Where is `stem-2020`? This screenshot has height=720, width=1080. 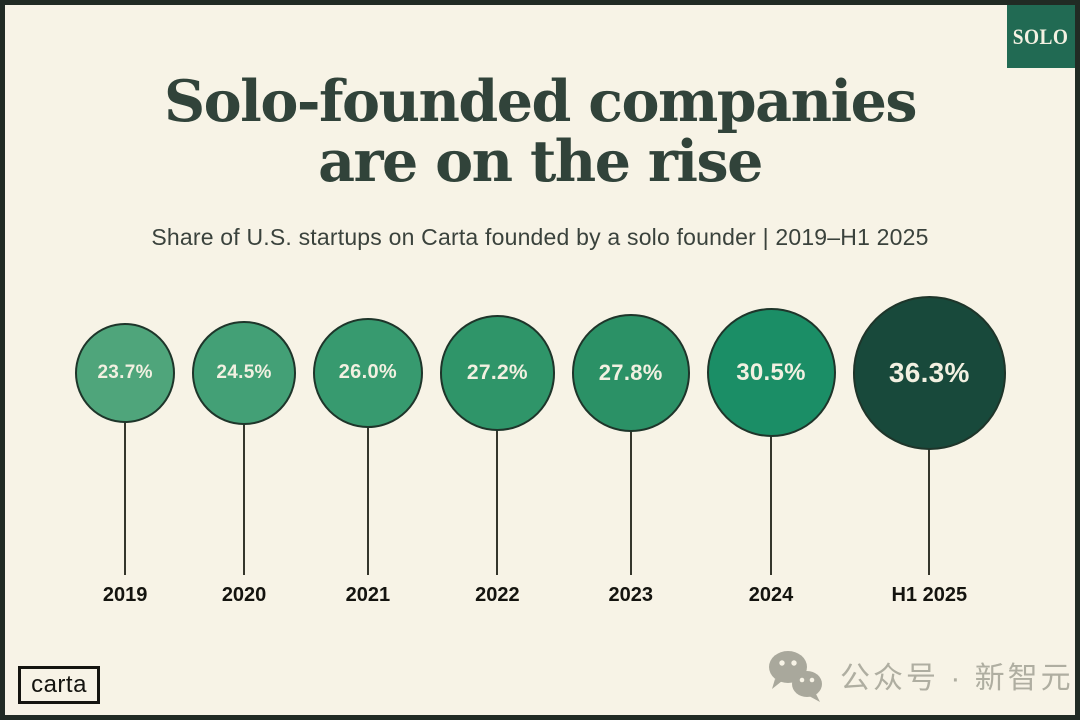
stem-2020 is located at coordinates (244, 498).